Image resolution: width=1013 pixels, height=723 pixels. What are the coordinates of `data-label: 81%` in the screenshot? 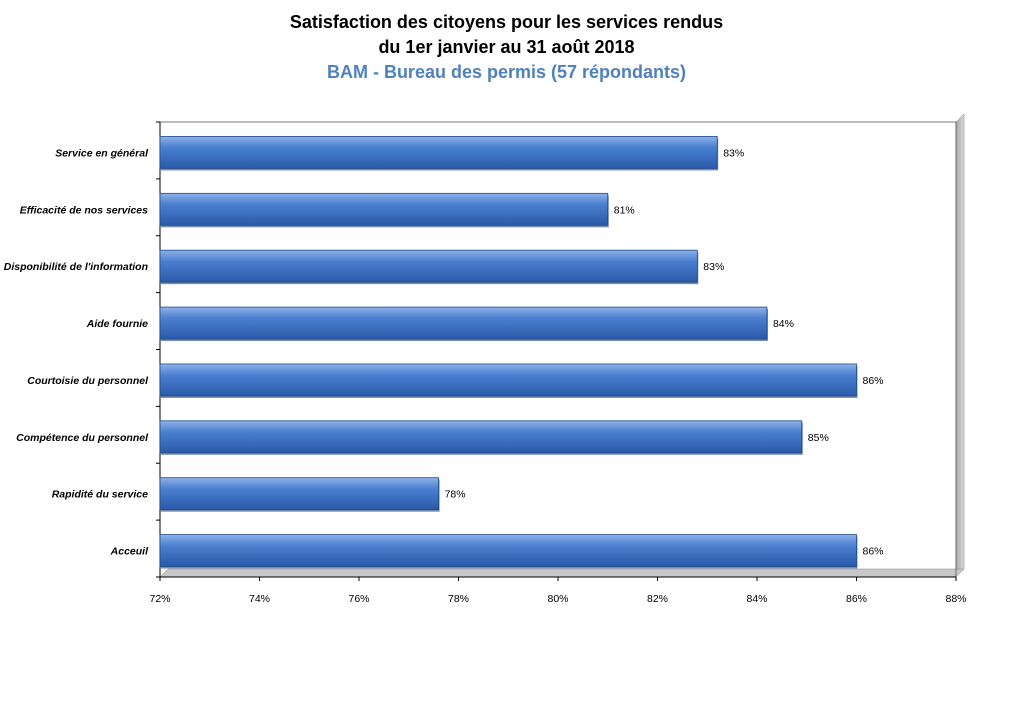 It's located at (624, 210).